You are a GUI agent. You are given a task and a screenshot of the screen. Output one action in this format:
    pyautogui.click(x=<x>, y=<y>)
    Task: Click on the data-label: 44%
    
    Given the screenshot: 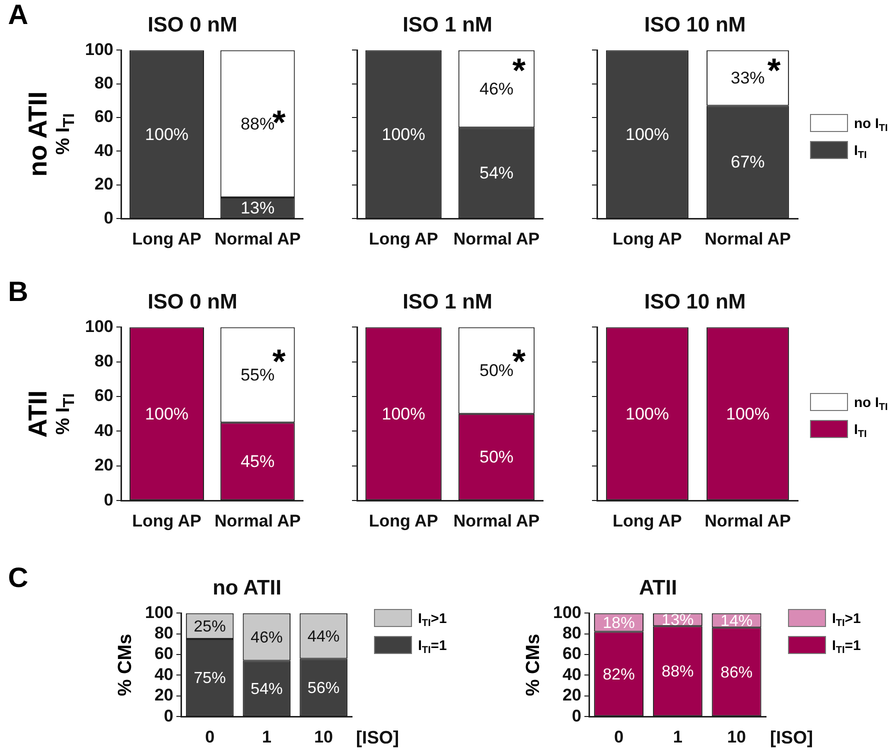 What is the action you would take?
    pyautogui.click(x=324, y=637)
    